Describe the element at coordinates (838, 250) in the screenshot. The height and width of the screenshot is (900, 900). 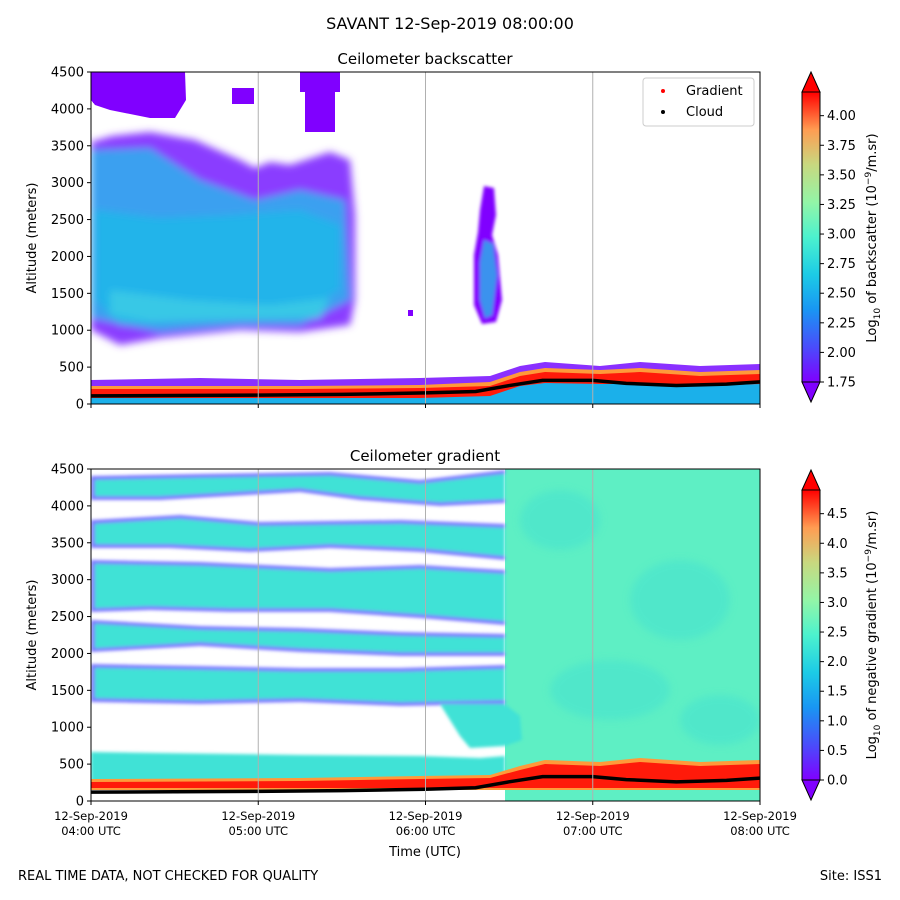
I see `backscatter-colorbar-ticks: 1.75 2.00 2.25 2.50 2.75 3.00 3.25 3.50 3.75 4.00` at that location.